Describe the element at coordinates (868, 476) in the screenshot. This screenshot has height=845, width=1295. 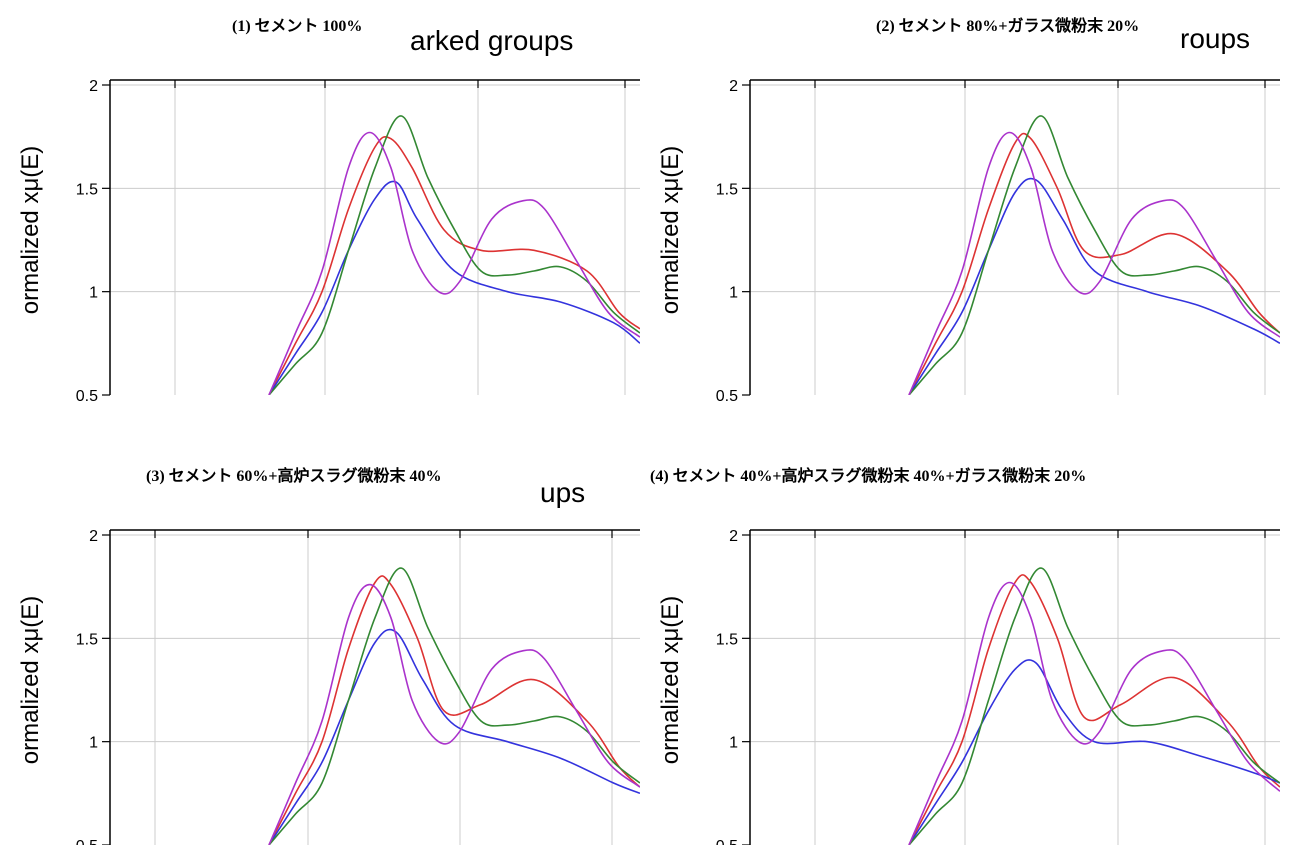
I see `panel-caption: (4) セメント 40%+高炉スラグ微粉末 40%+ガラス微粉末 20%` at that location.